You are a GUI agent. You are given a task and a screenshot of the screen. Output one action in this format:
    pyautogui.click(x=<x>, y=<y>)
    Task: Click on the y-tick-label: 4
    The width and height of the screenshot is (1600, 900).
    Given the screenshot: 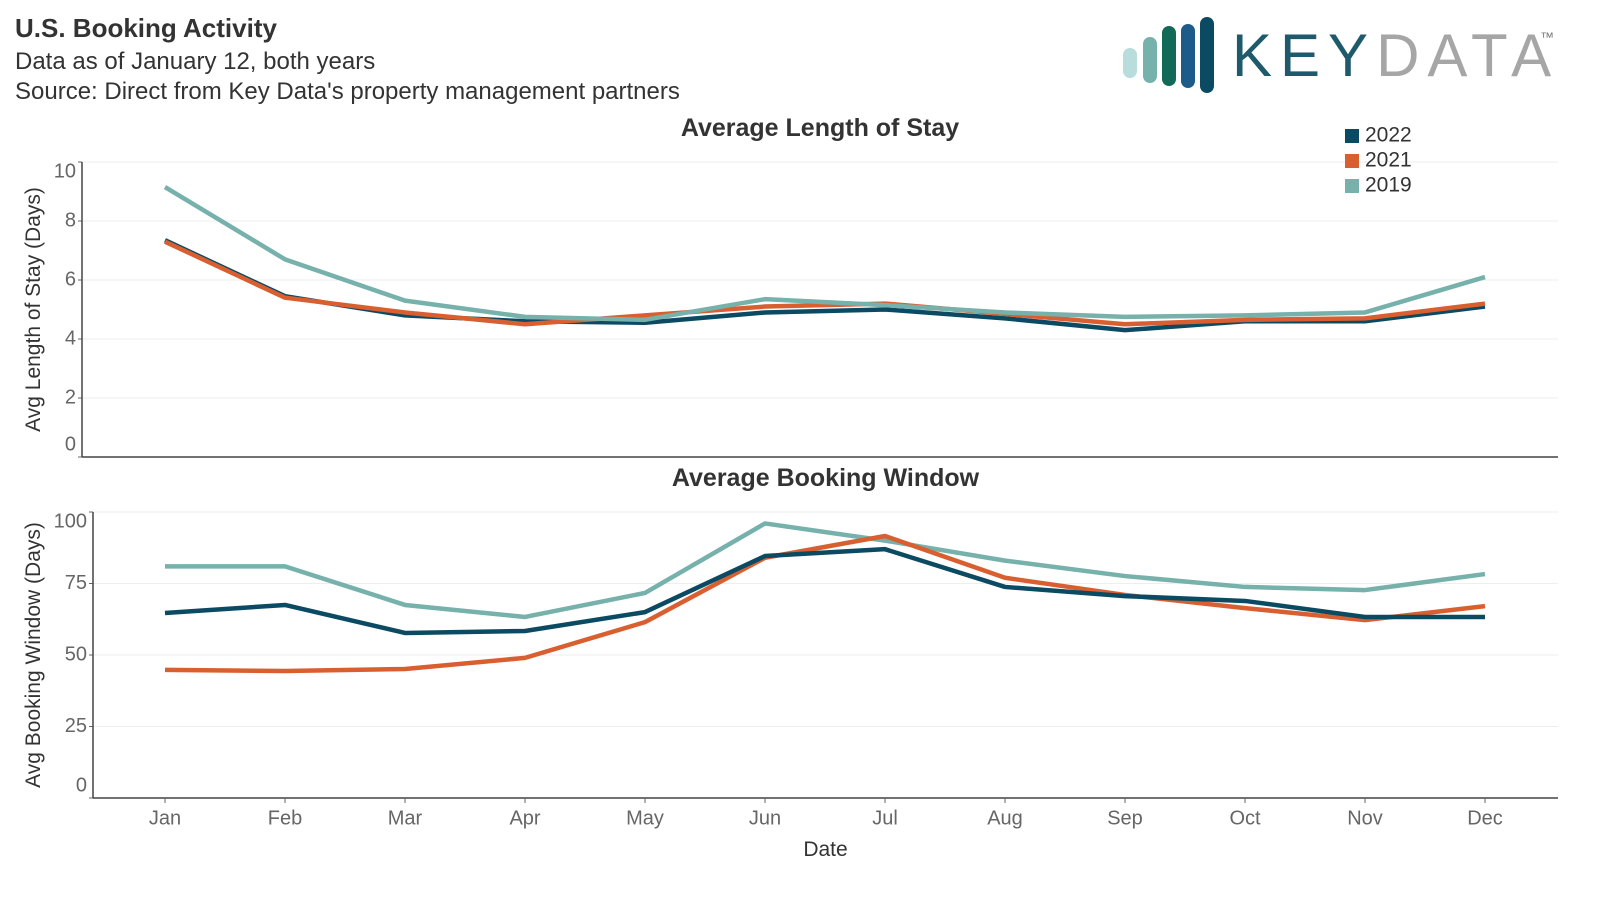 What is the action you would take?
    pyautogui.click(x=70, y=338)
    